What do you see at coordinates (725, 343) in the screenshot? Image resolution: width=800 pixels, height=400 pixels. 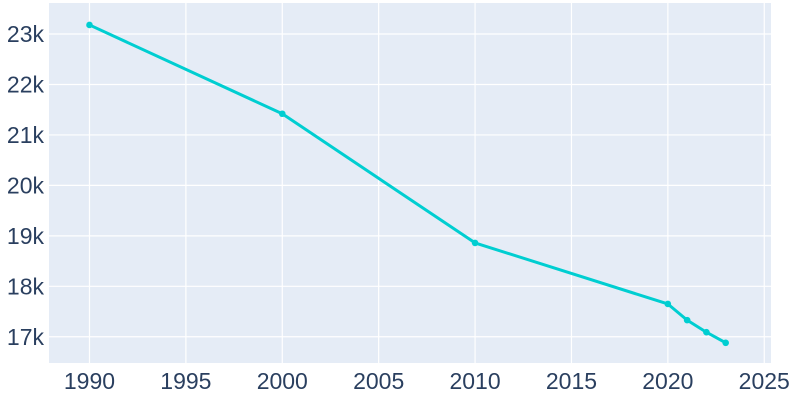 I see `data-point-2023` at bounding box center [725, 343].